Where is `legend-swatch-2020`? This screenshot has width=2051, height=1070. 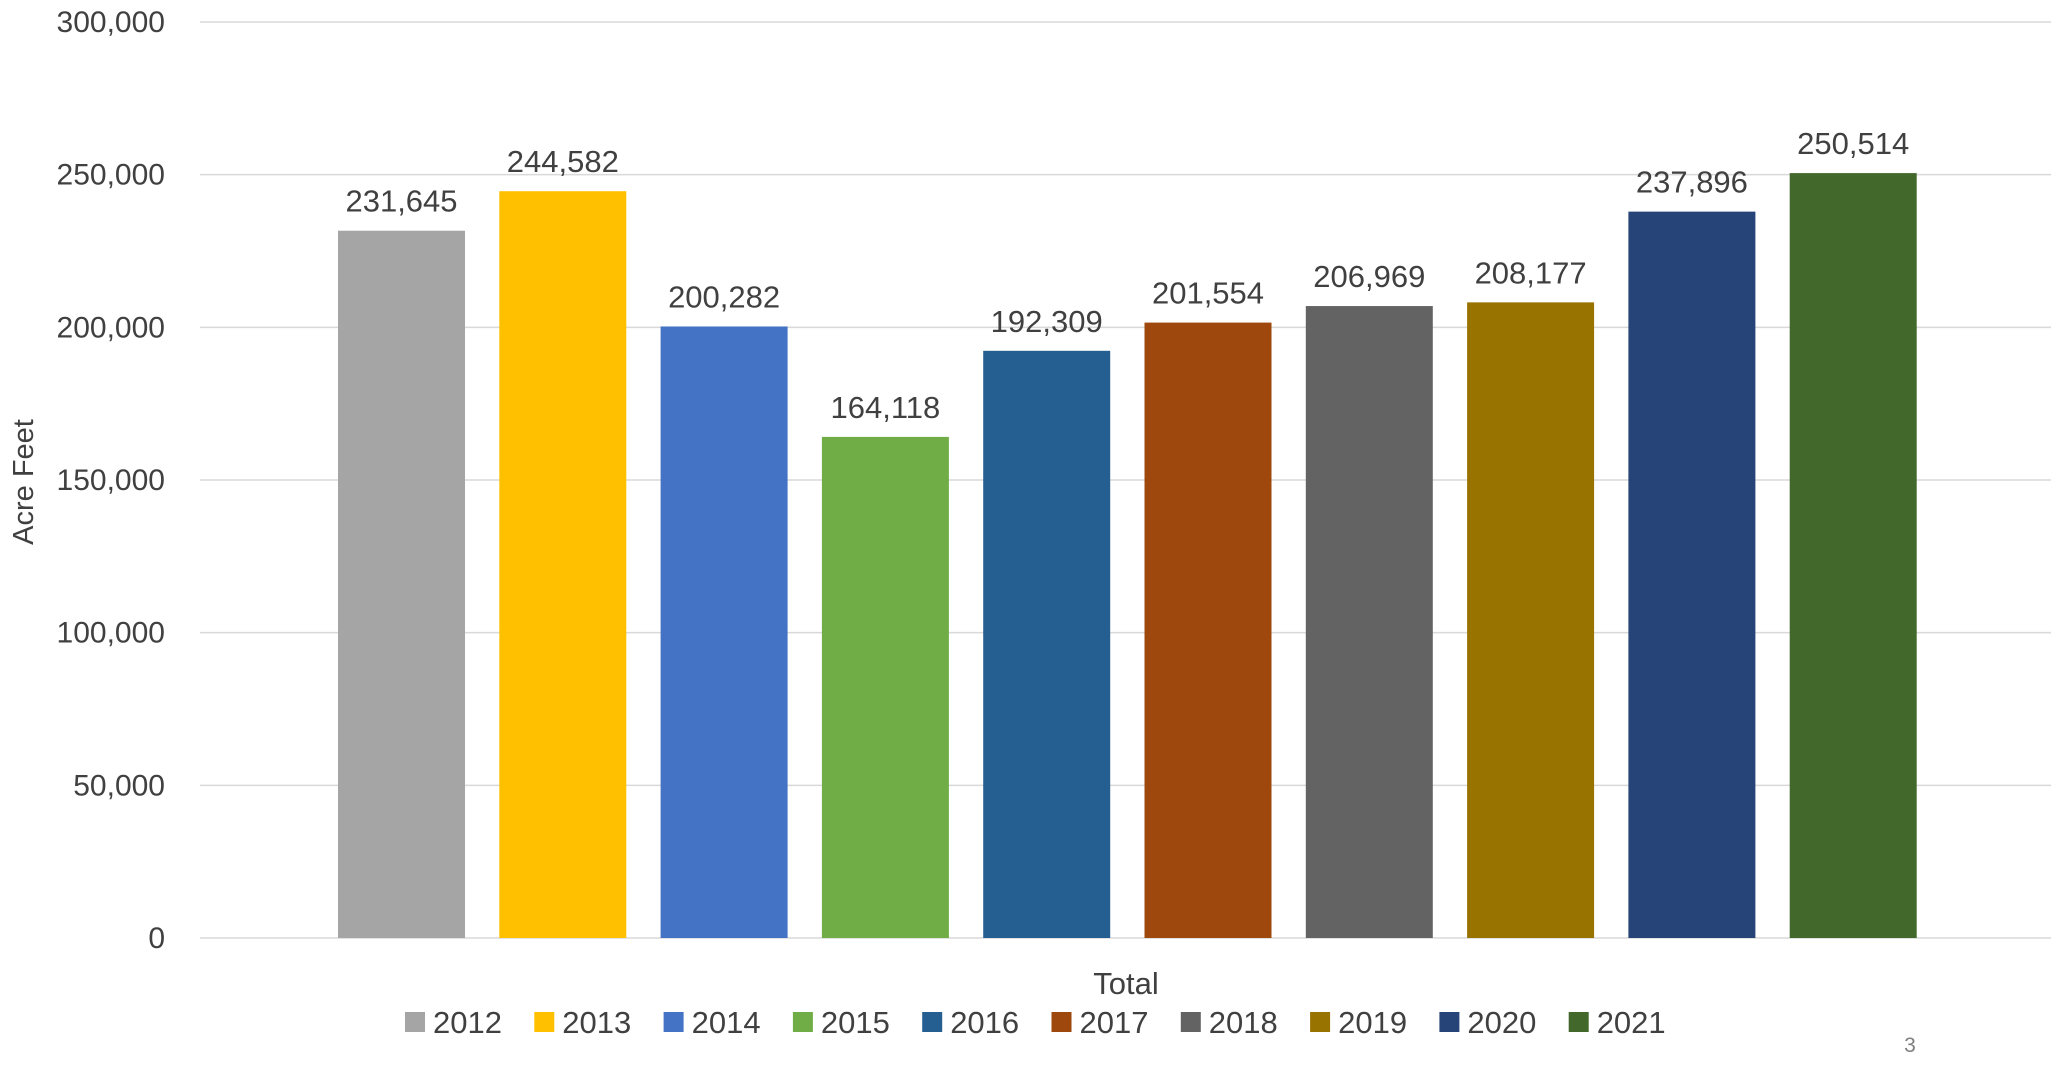 legend-swatch-2020 is located at coordinates (1449, 1022).